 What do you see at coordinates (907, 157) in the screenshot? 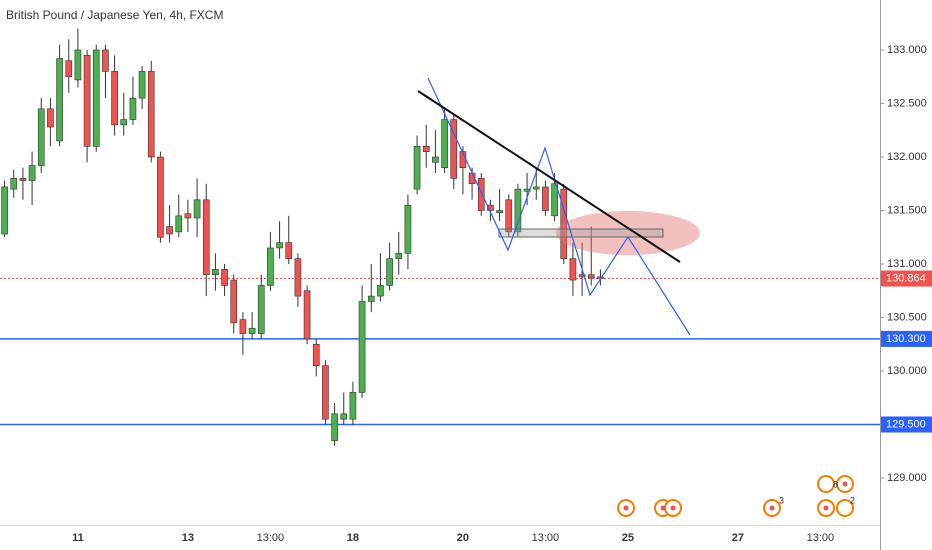
I see `y-tick-label: 132.000` at bounding box center [907, 157].